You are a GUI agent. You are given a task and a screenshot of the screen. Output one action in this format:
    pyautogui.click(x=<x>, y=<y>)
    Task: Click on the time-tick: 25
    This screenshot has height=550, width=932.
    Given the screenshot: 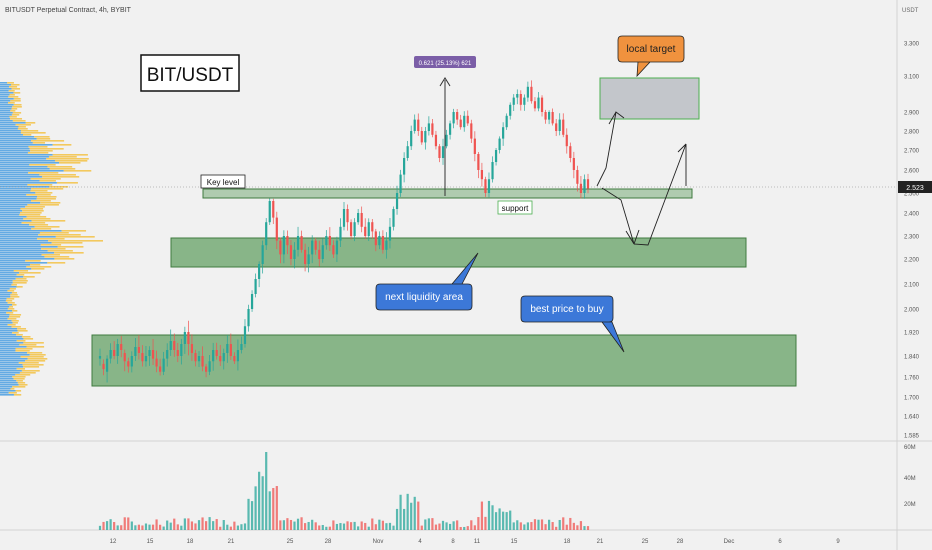 What is the action you would take?
    pyautogui.click(x=645, y=542)
    